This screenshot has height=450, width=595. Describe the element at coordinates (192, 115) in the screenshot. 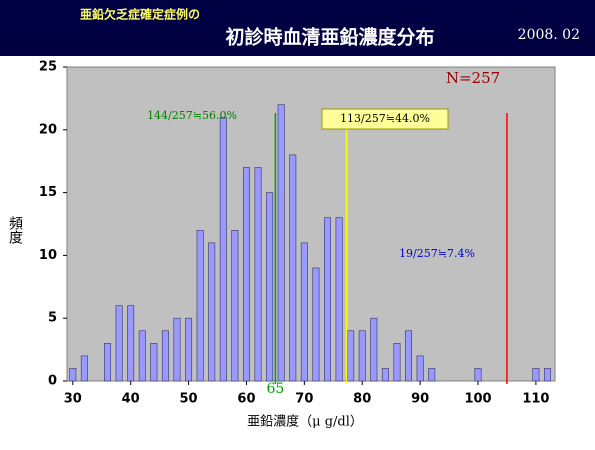

I see `annotation: 144/257≒56.0%` at that location.